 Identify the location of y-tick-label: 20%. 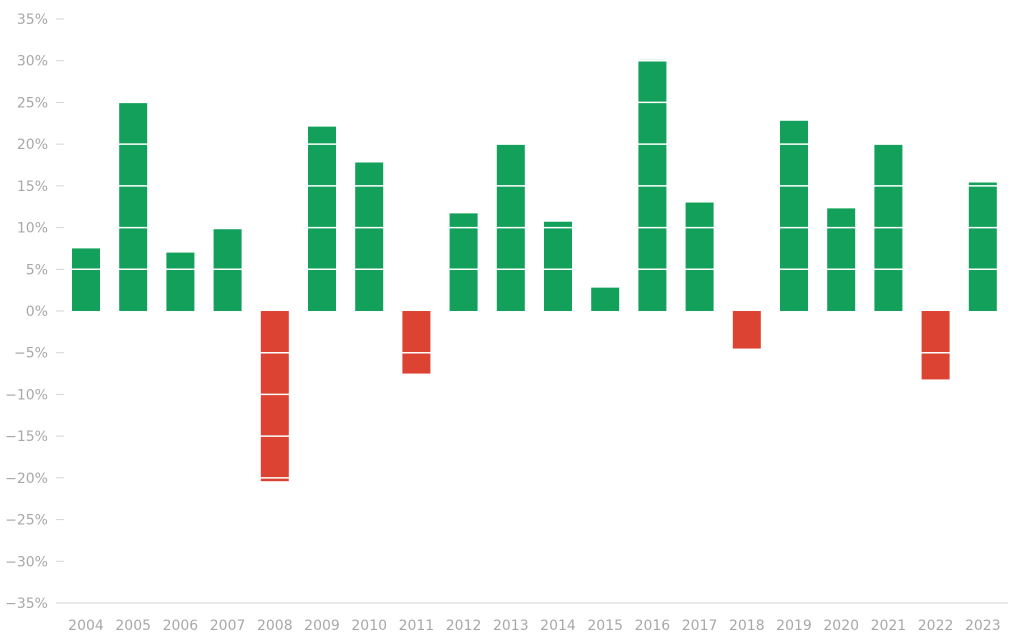
(32, 145).